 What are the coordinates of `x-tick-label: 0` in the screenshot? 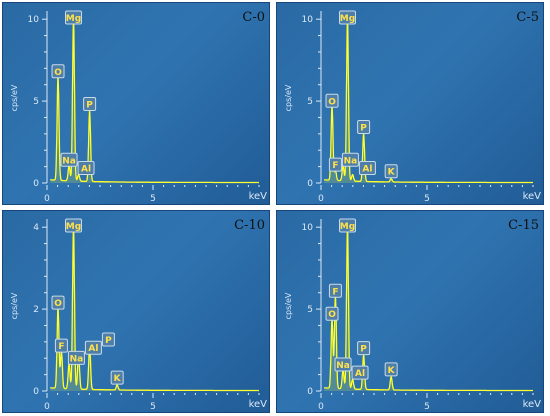 It's located at (321, 407).